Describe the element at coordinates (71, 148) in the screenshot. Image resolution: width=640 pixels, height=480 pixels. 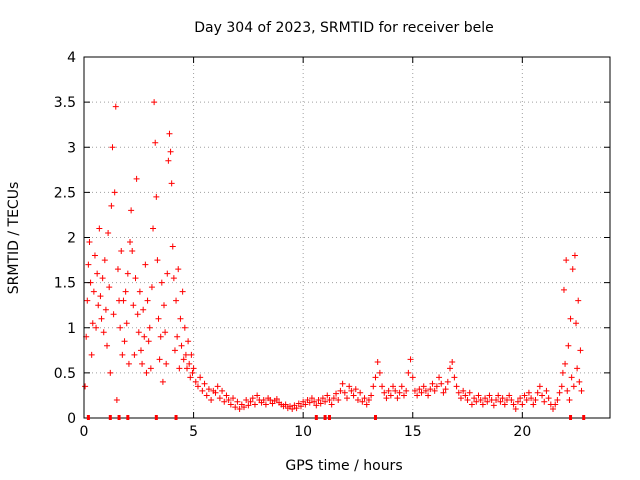
I see `y-tick-label: 3` at that location.